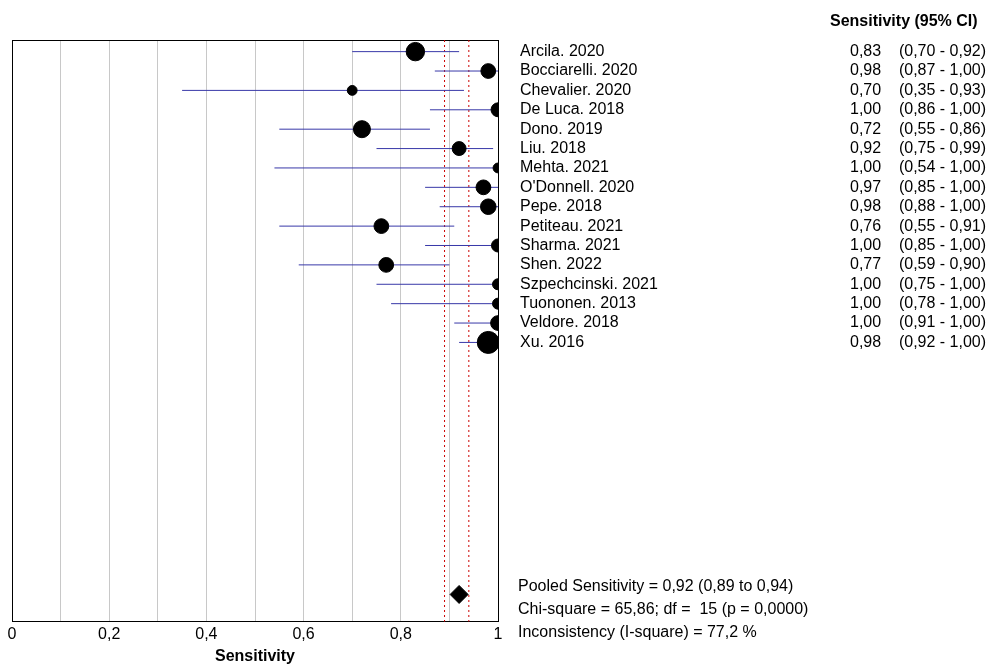  Describe the element at coordinates (918, 322) in the screenshot. I see `data-label: 1,00 (0,91 - 1,00)` at that location.